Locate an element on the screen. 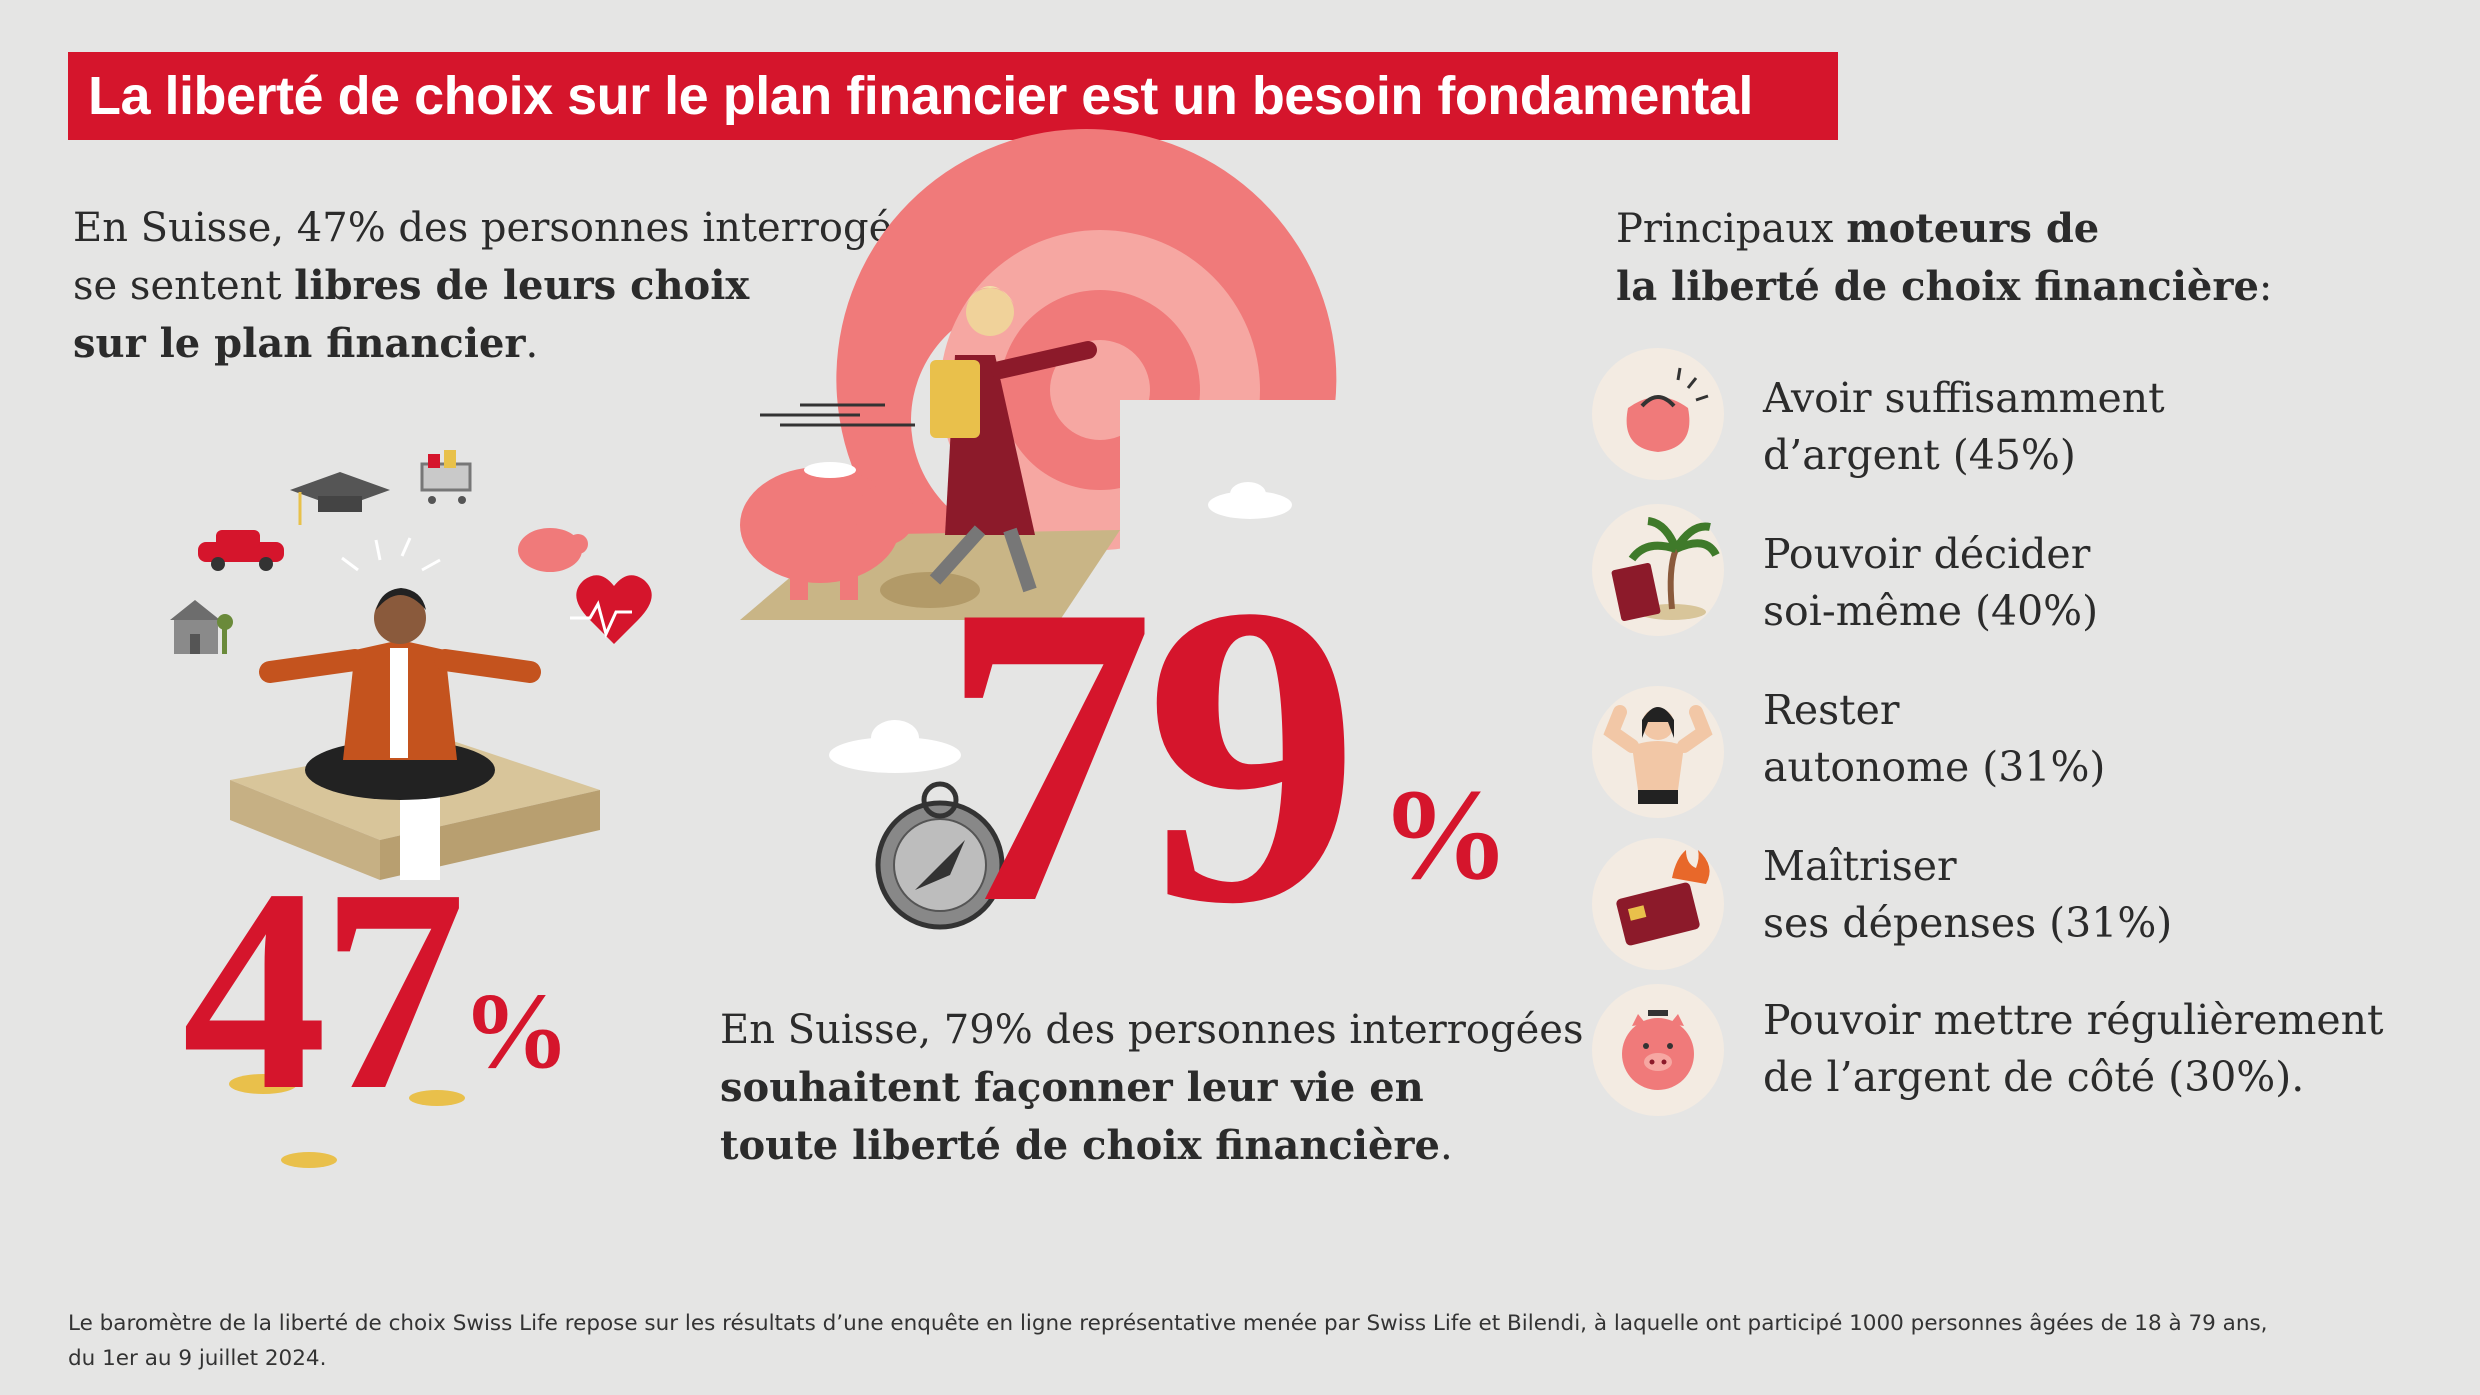 The width and height of the screenshot is (2480, 1395). stat-47-percent: % is located at coordinates (516, 1031).